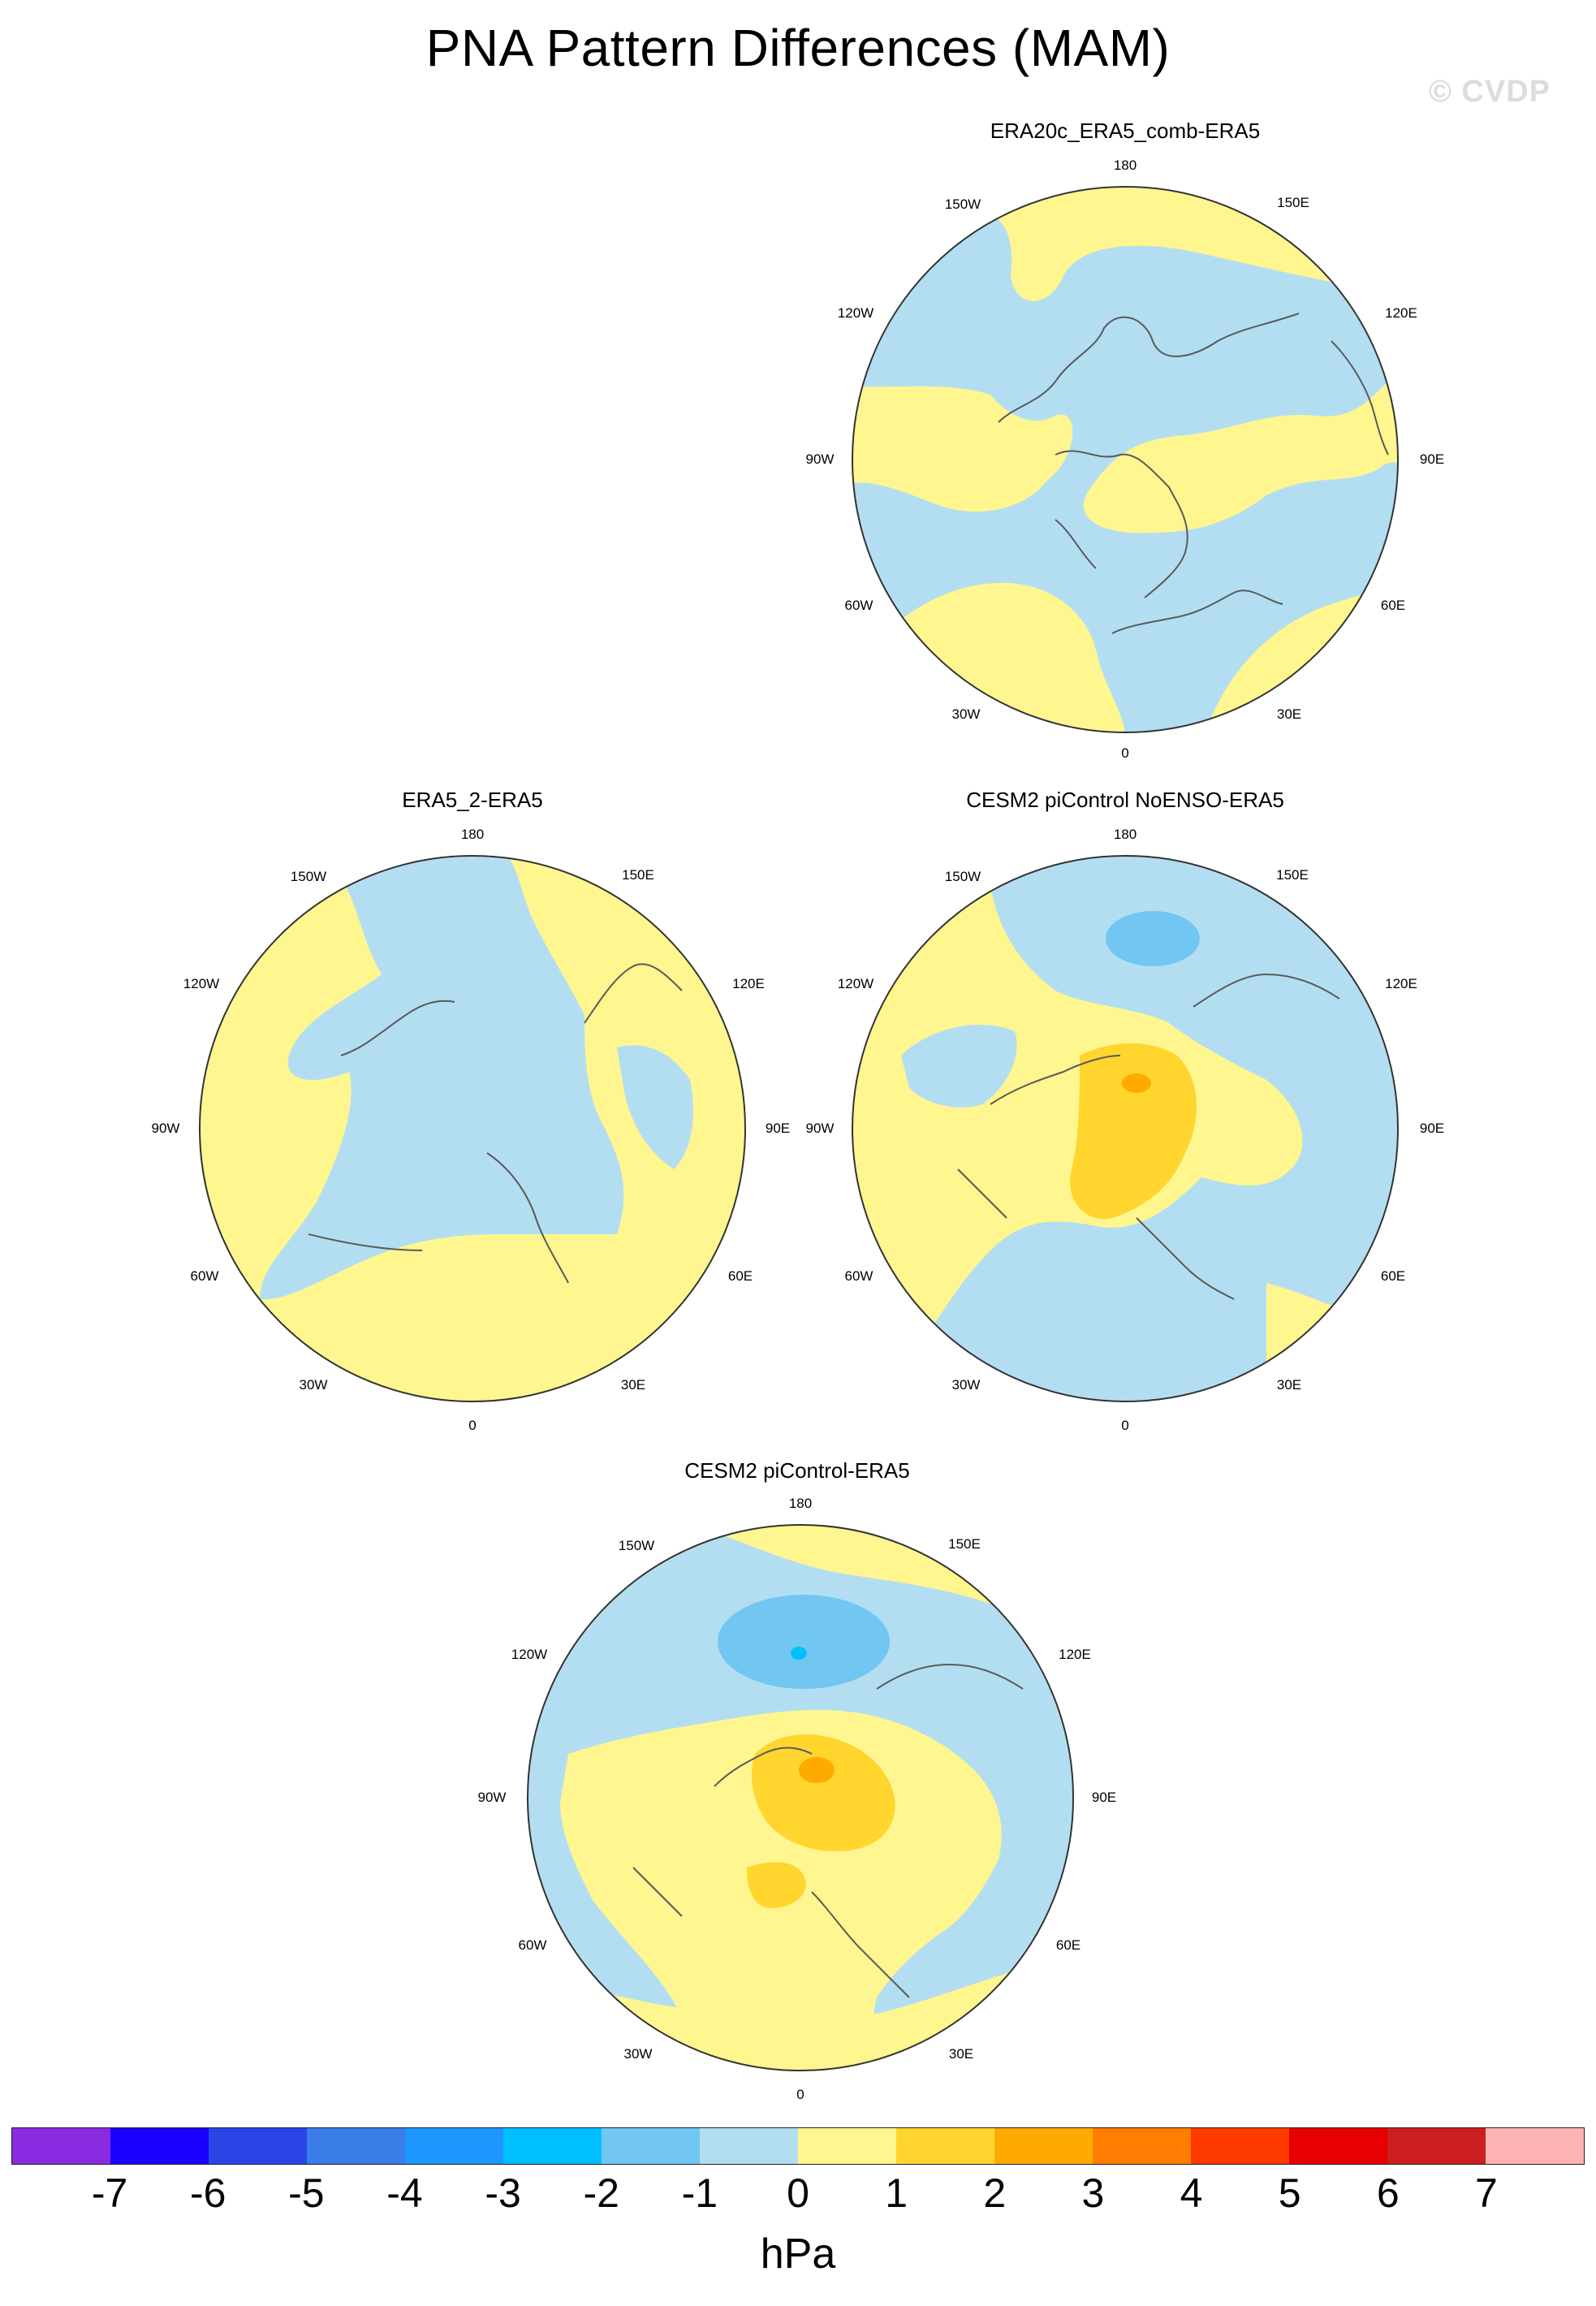 Image resolution: width=1596 pixels, height=2306 pixels. I want to click on map-panel-cesm2-picontrol, so click(800, 1798).